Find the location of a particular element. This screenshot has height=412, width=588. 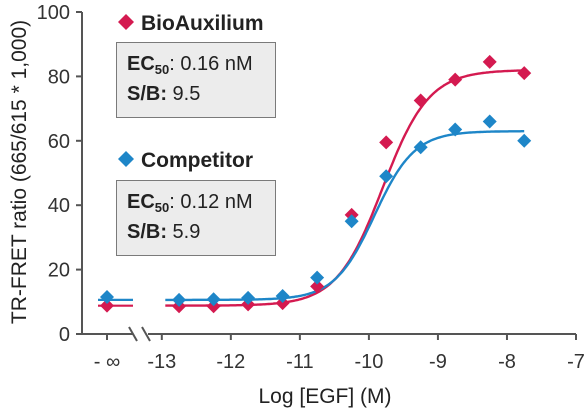

x-tick-label: -13 is located at coordinates (161, 362).